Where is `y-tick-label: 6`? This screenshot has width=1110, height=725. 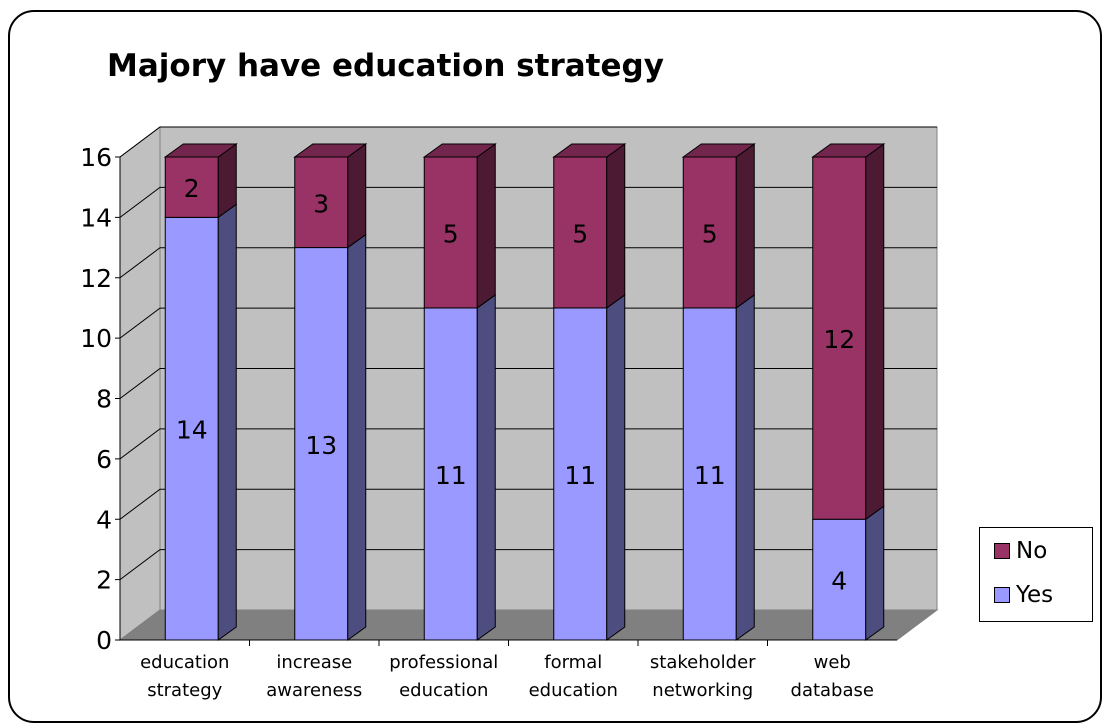 y-tick-label: 6 is located at coordinates (104, 459).